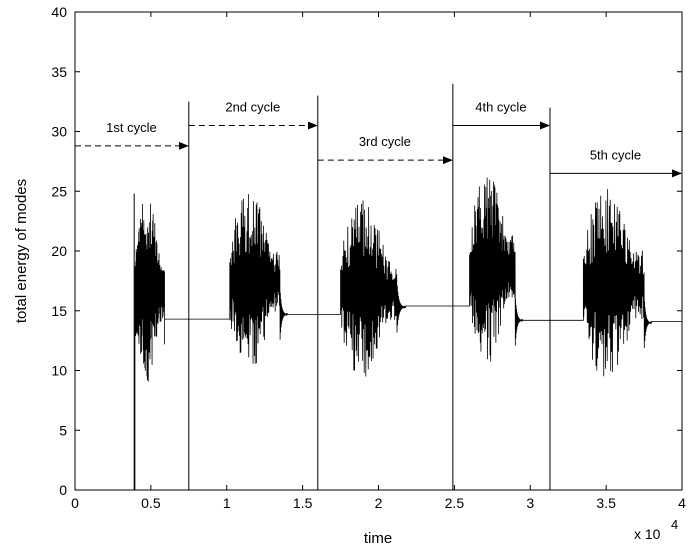 Image resolution: width=689 pixels, height=551 pixels. What do you see at coordinates (63, 490) in the screenshot?
I see `y-tick-label: 0` at bounding box center [63, 490].